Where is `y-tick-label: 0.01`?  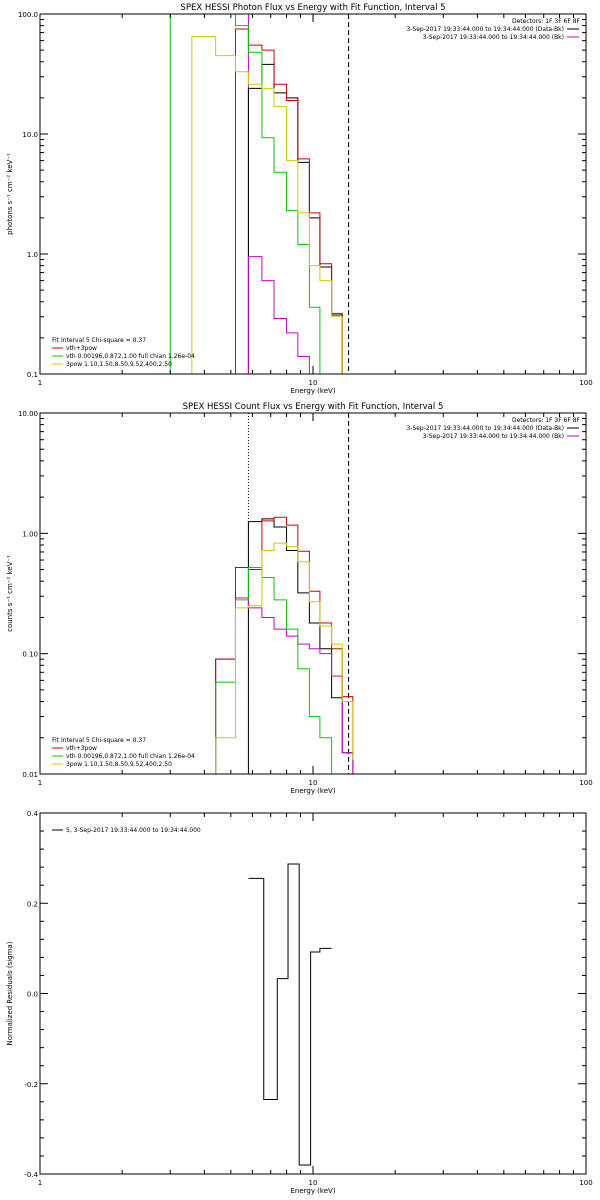 y-tick-label: 0.01 is located at coordinates (30, 775).